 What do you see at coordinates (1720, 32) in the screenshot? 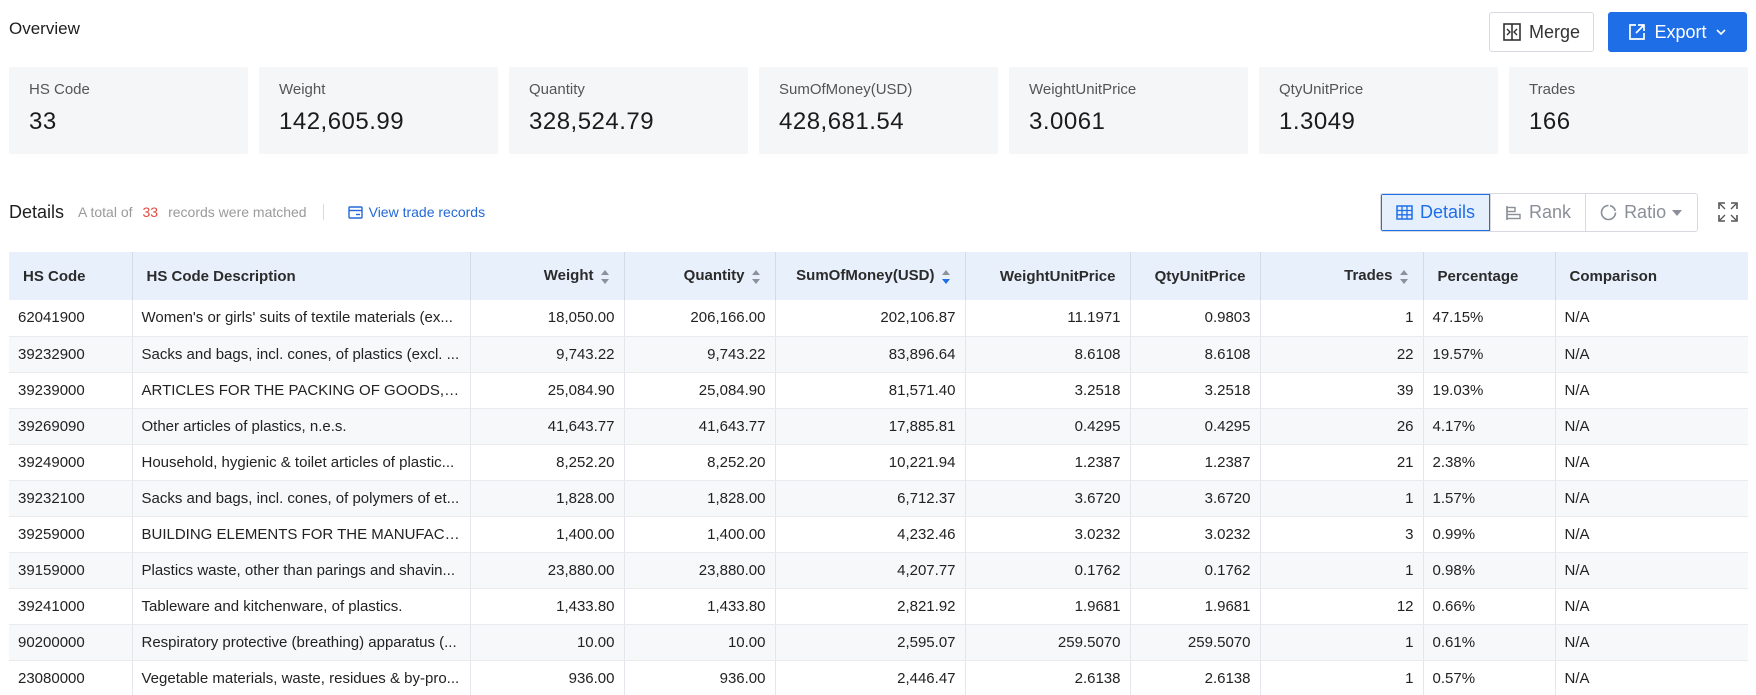
I see `chevron-down-icon` at bounding box center [1720, 32].